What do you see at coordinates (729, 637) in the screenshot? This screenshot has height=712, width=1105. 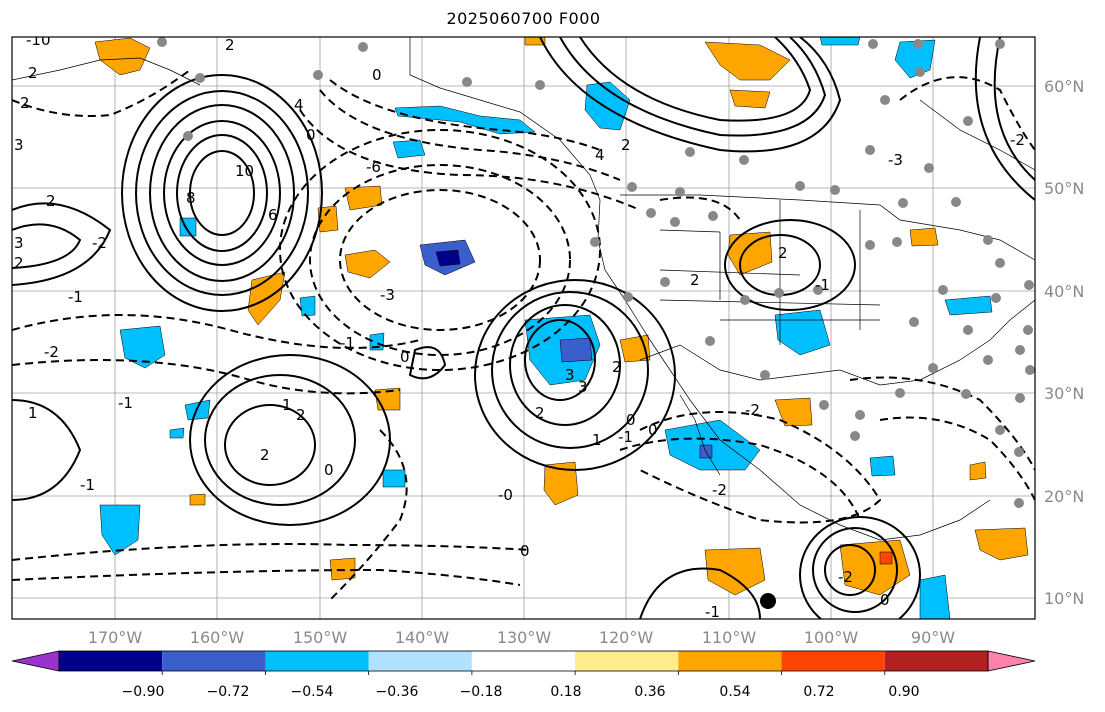 I see `lon-label: 110°W` at bounding box center [729, 637].